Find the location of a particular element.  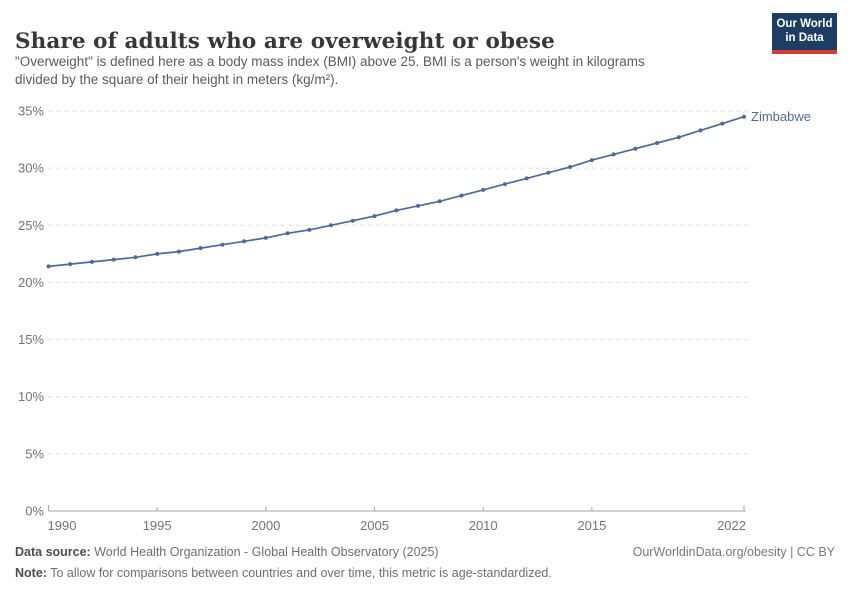

y-tick-label: 15% is located at coordinates (31, 339).